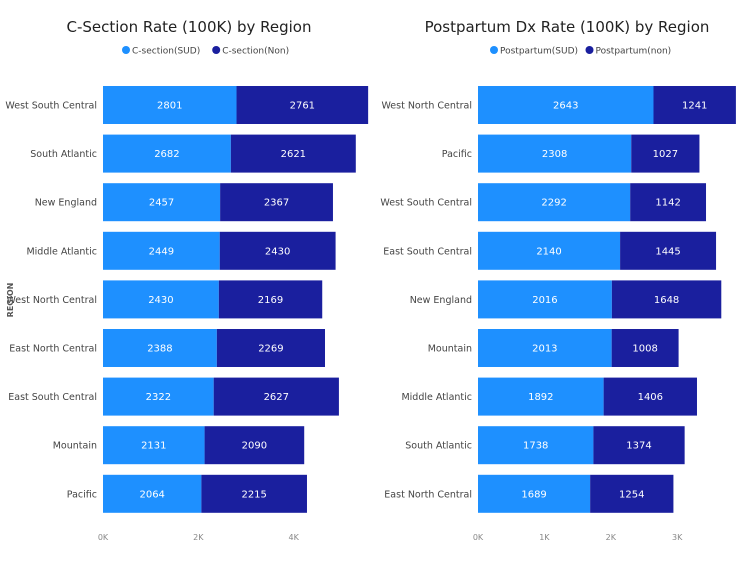  I want to click on data-label: 2449, so click(161, 251).